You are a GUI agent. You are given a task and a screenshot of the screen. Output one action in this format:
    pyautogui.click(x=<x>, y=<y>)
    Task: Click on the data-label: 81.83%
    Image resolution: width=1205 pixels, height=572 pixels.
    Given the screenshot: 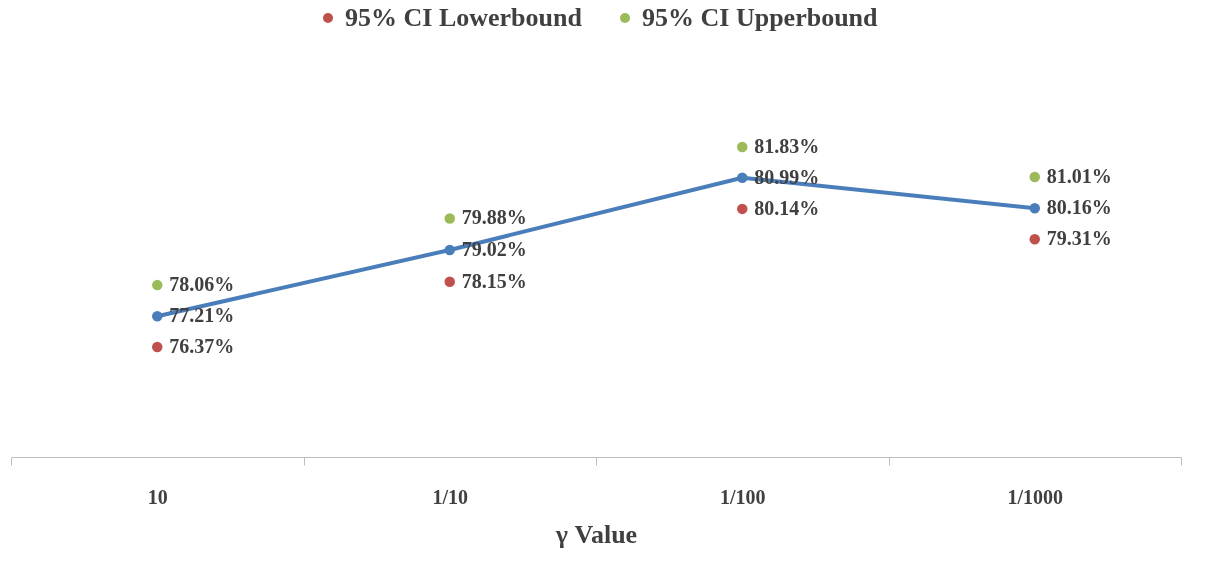 What is the action you would take?
    pyautogui.click(x=787, y=146)
    